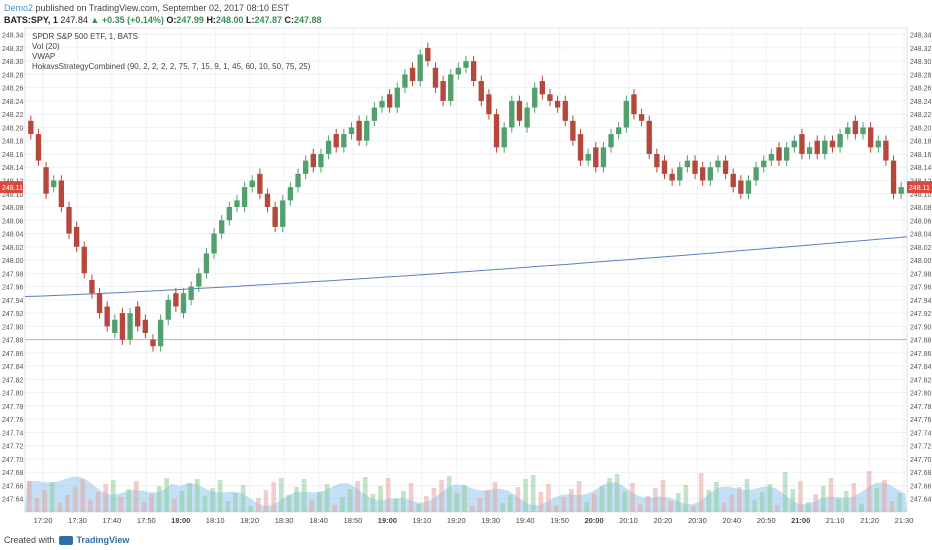 This screenshot has height=550, width=932. Describe the element at coordinates (13, 168) in the screenshot. I see `y-tick-label-left: 248.14` at that location.